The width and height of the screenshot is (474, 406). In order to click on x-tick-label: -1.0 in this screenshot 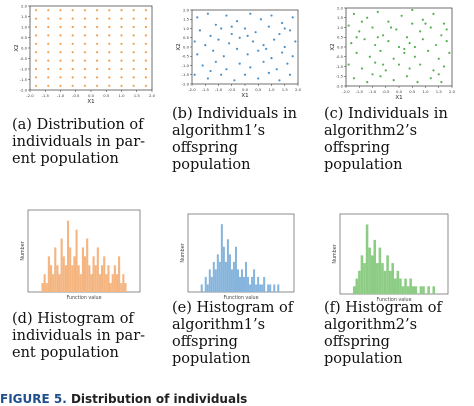, I will do `click(61, 95)`.